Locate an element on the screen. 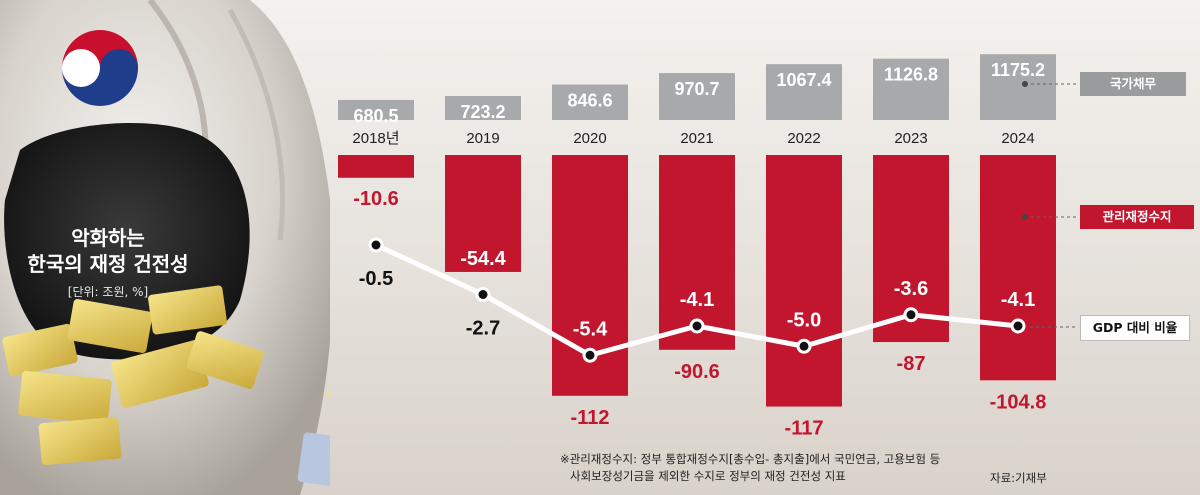  chart-title-line1: 악화하는 is located at coordinates (108, 238).